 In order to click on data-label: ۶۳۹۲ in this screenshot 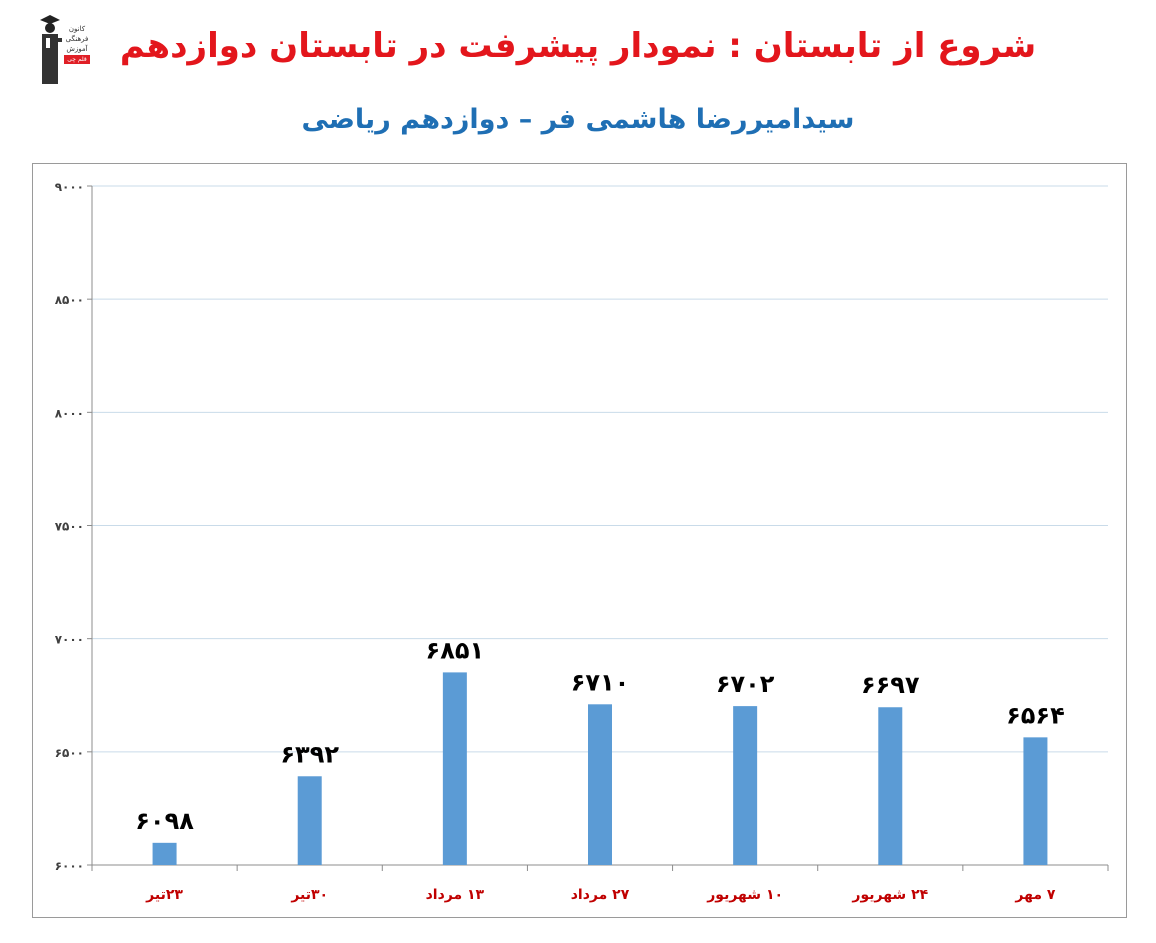, I will do `click(309, 754)`.